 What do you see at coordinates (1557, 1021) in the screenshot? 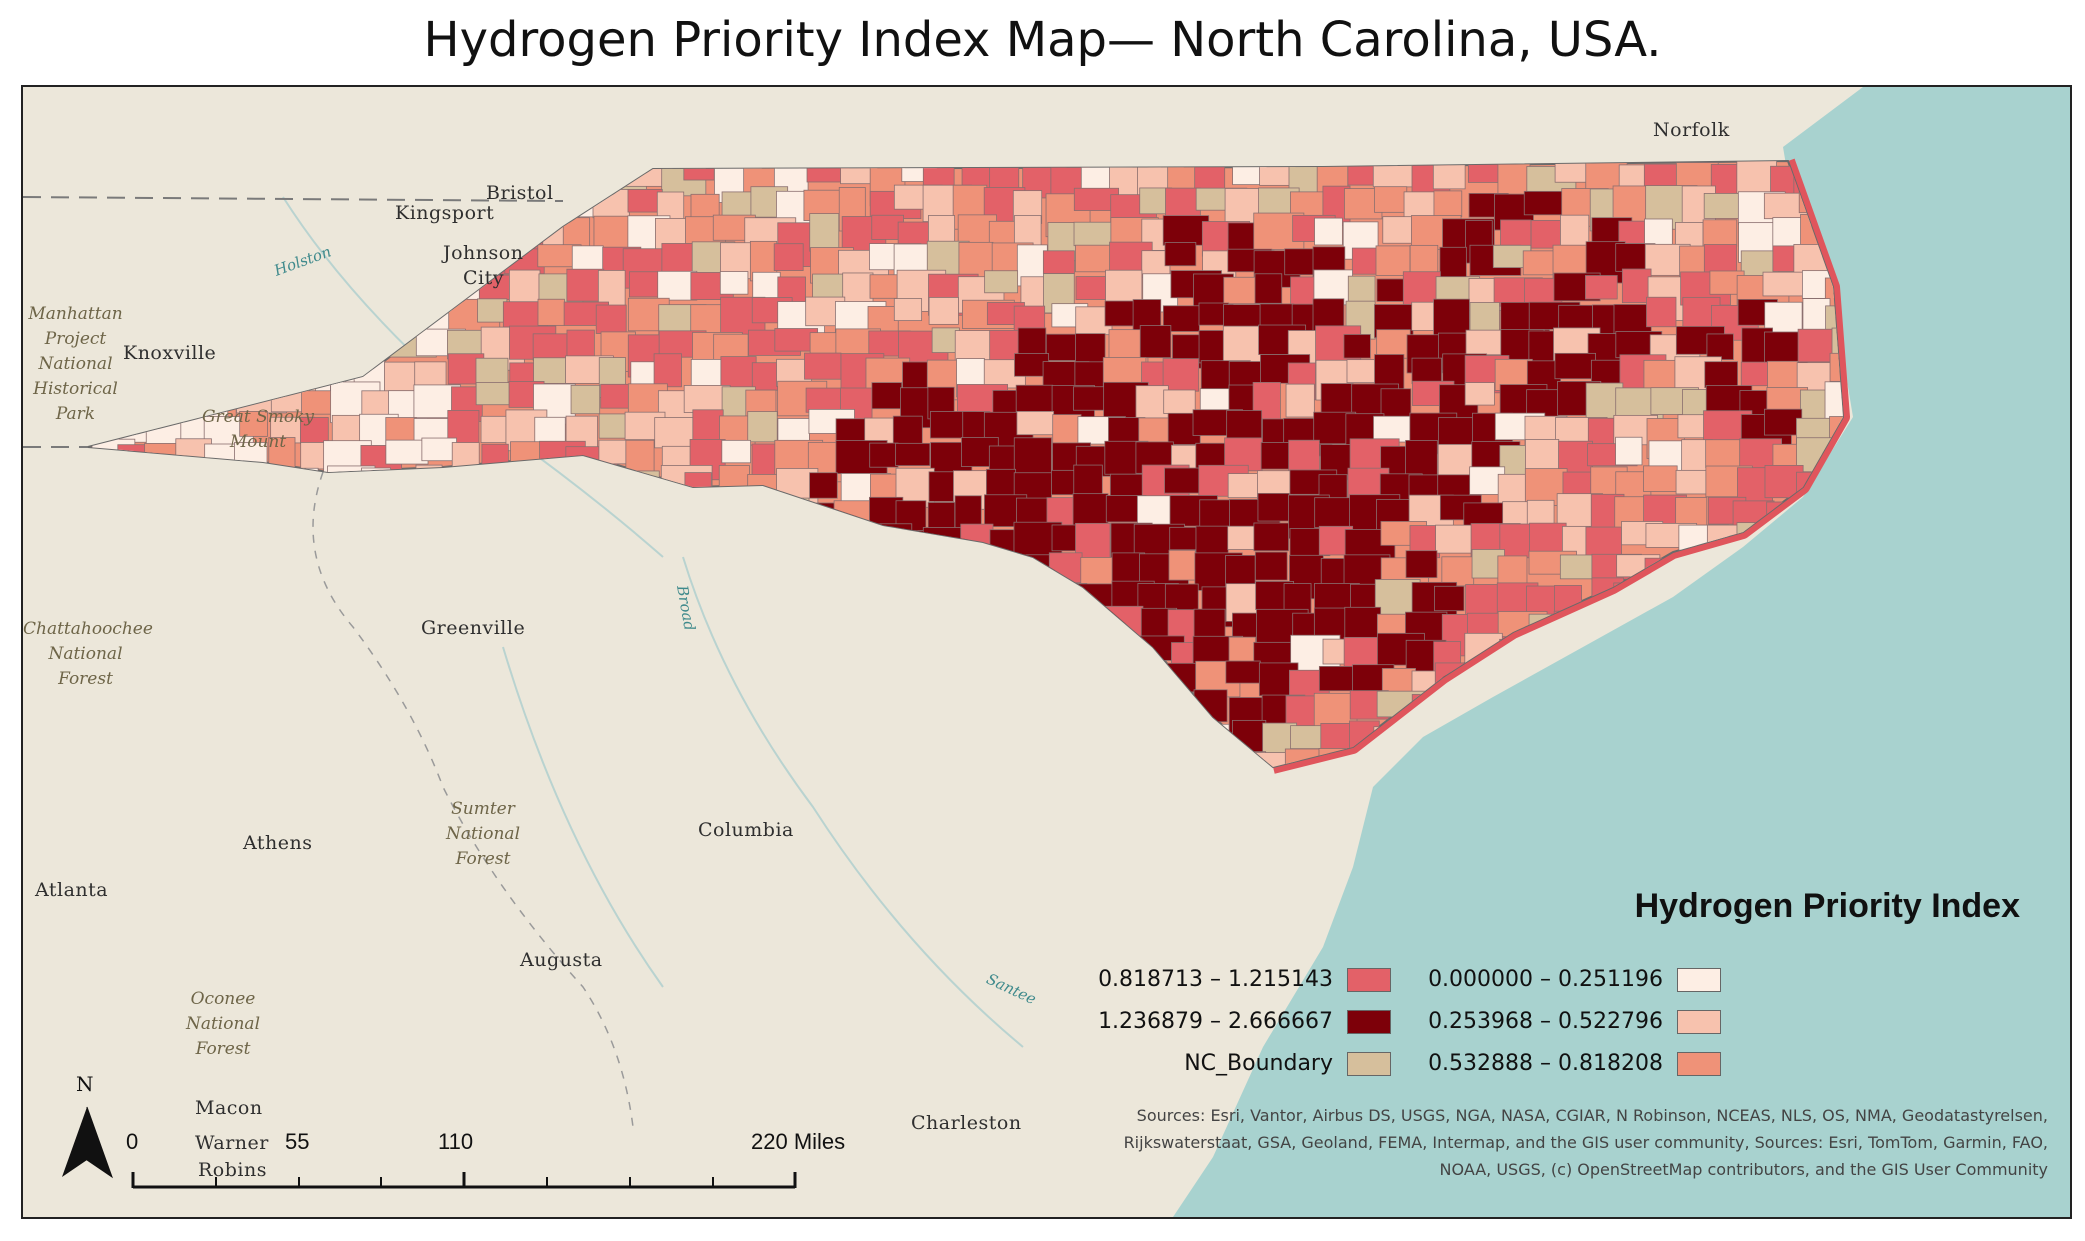
I see `legend-item: 0.253968 – 0.522796` at bounding box center [1557, 1021].